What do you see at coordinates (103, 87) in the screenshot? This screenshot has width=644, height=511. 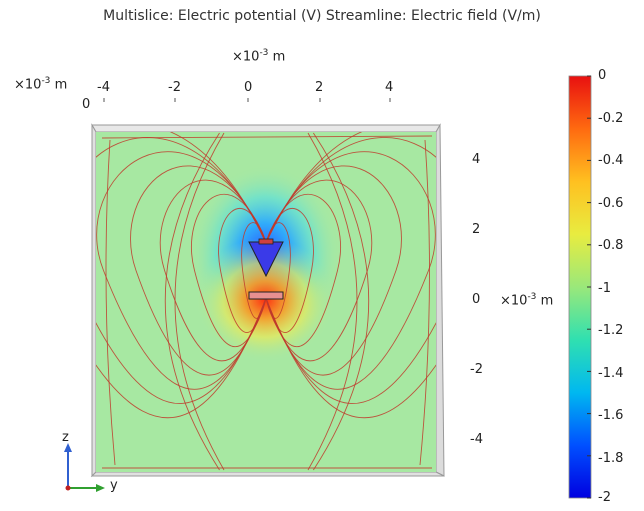 I see `x-tick: -4` at bounding box center [103, 87].